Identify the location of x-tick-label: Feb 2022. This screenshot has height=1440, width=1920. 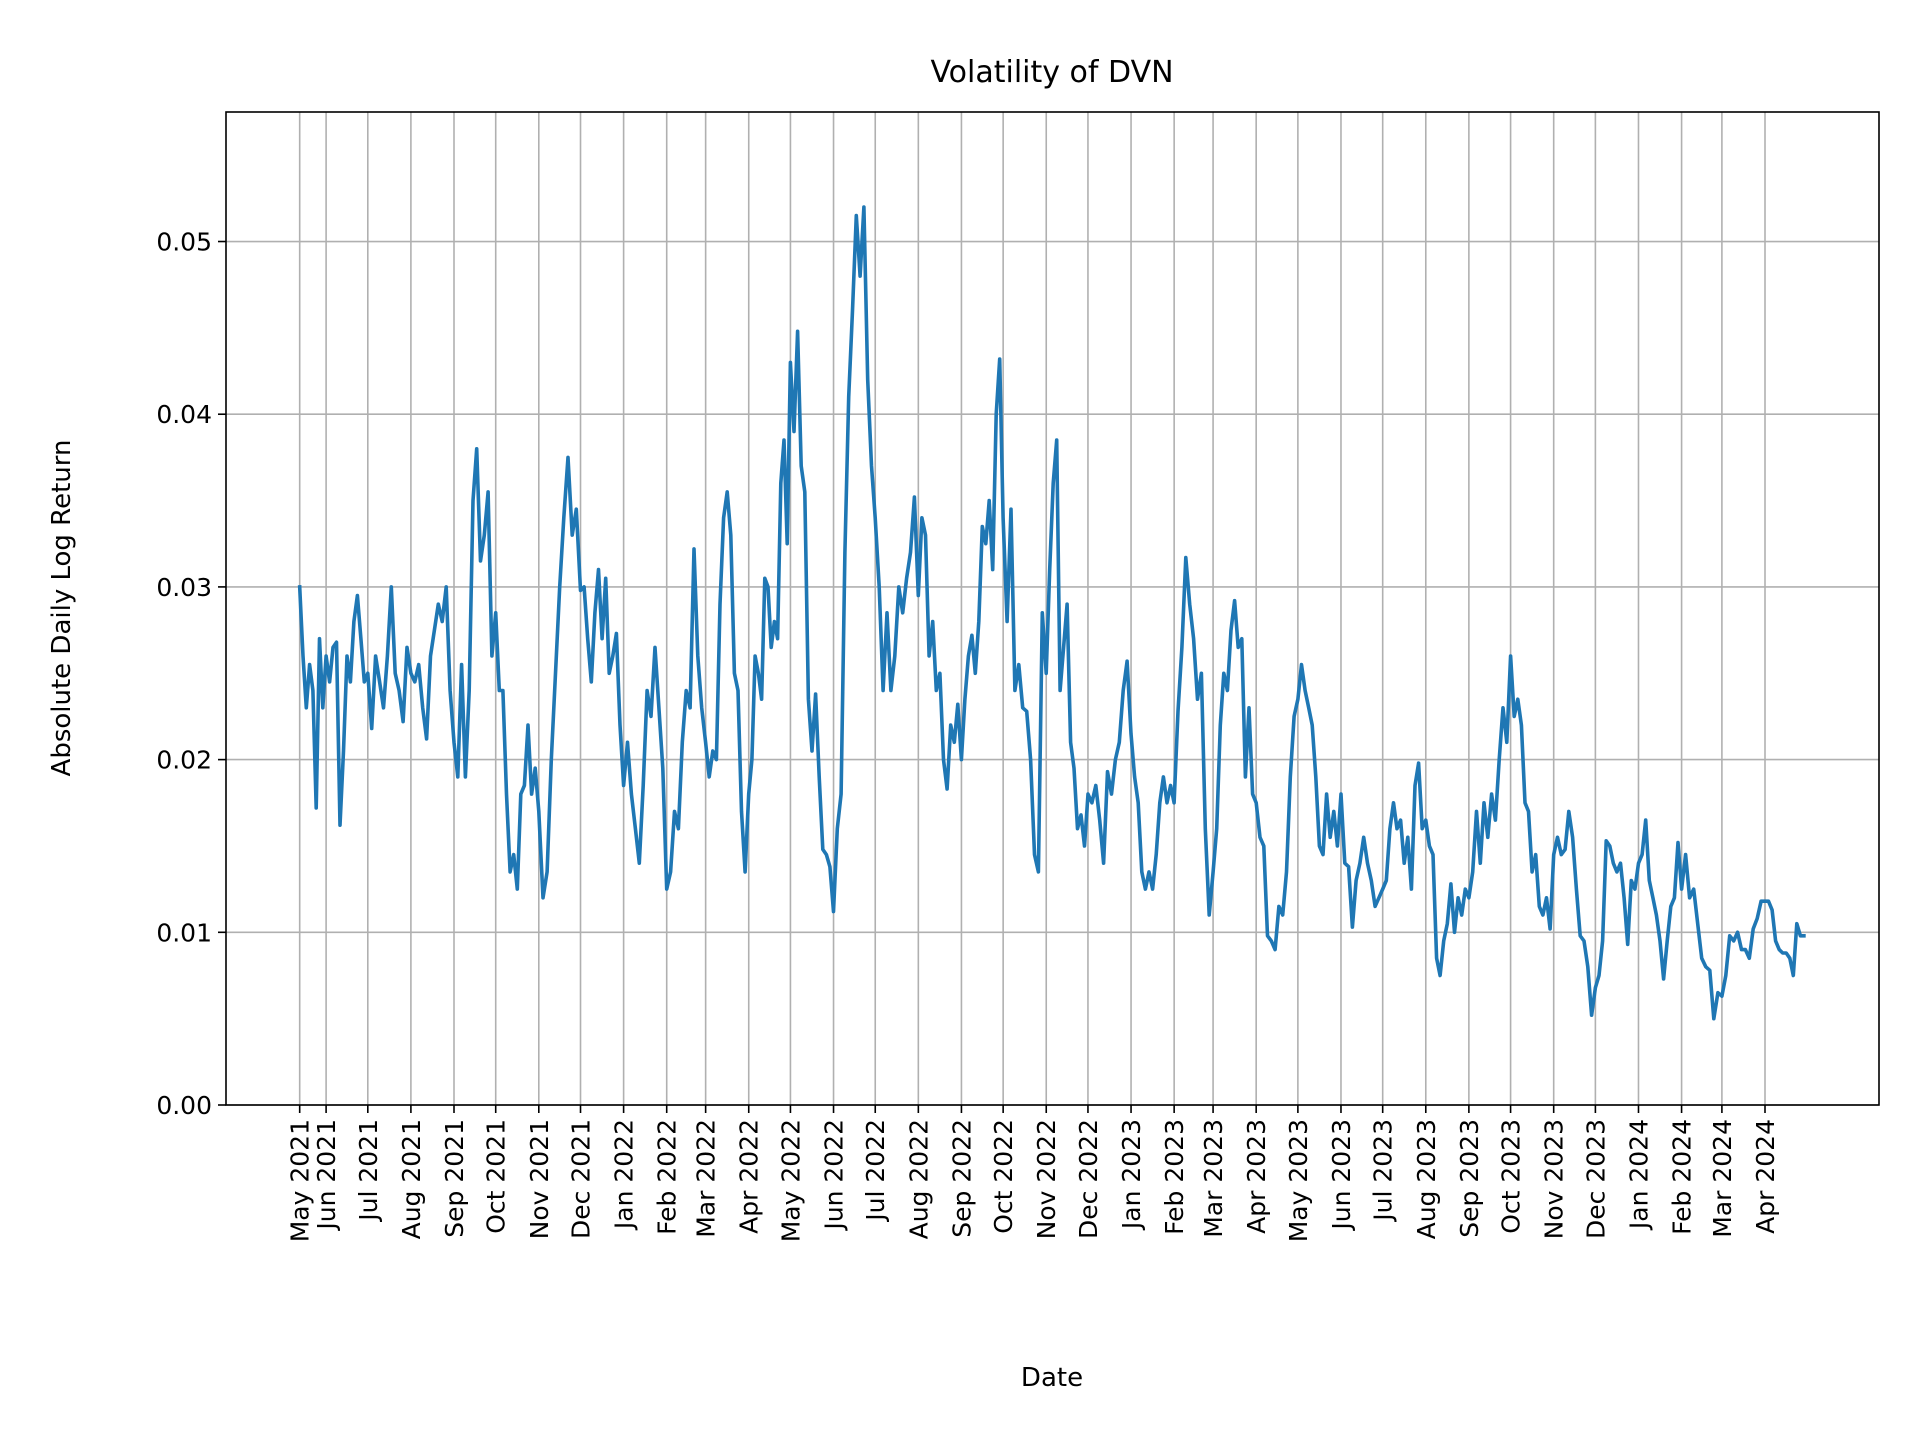
(667, 1177).